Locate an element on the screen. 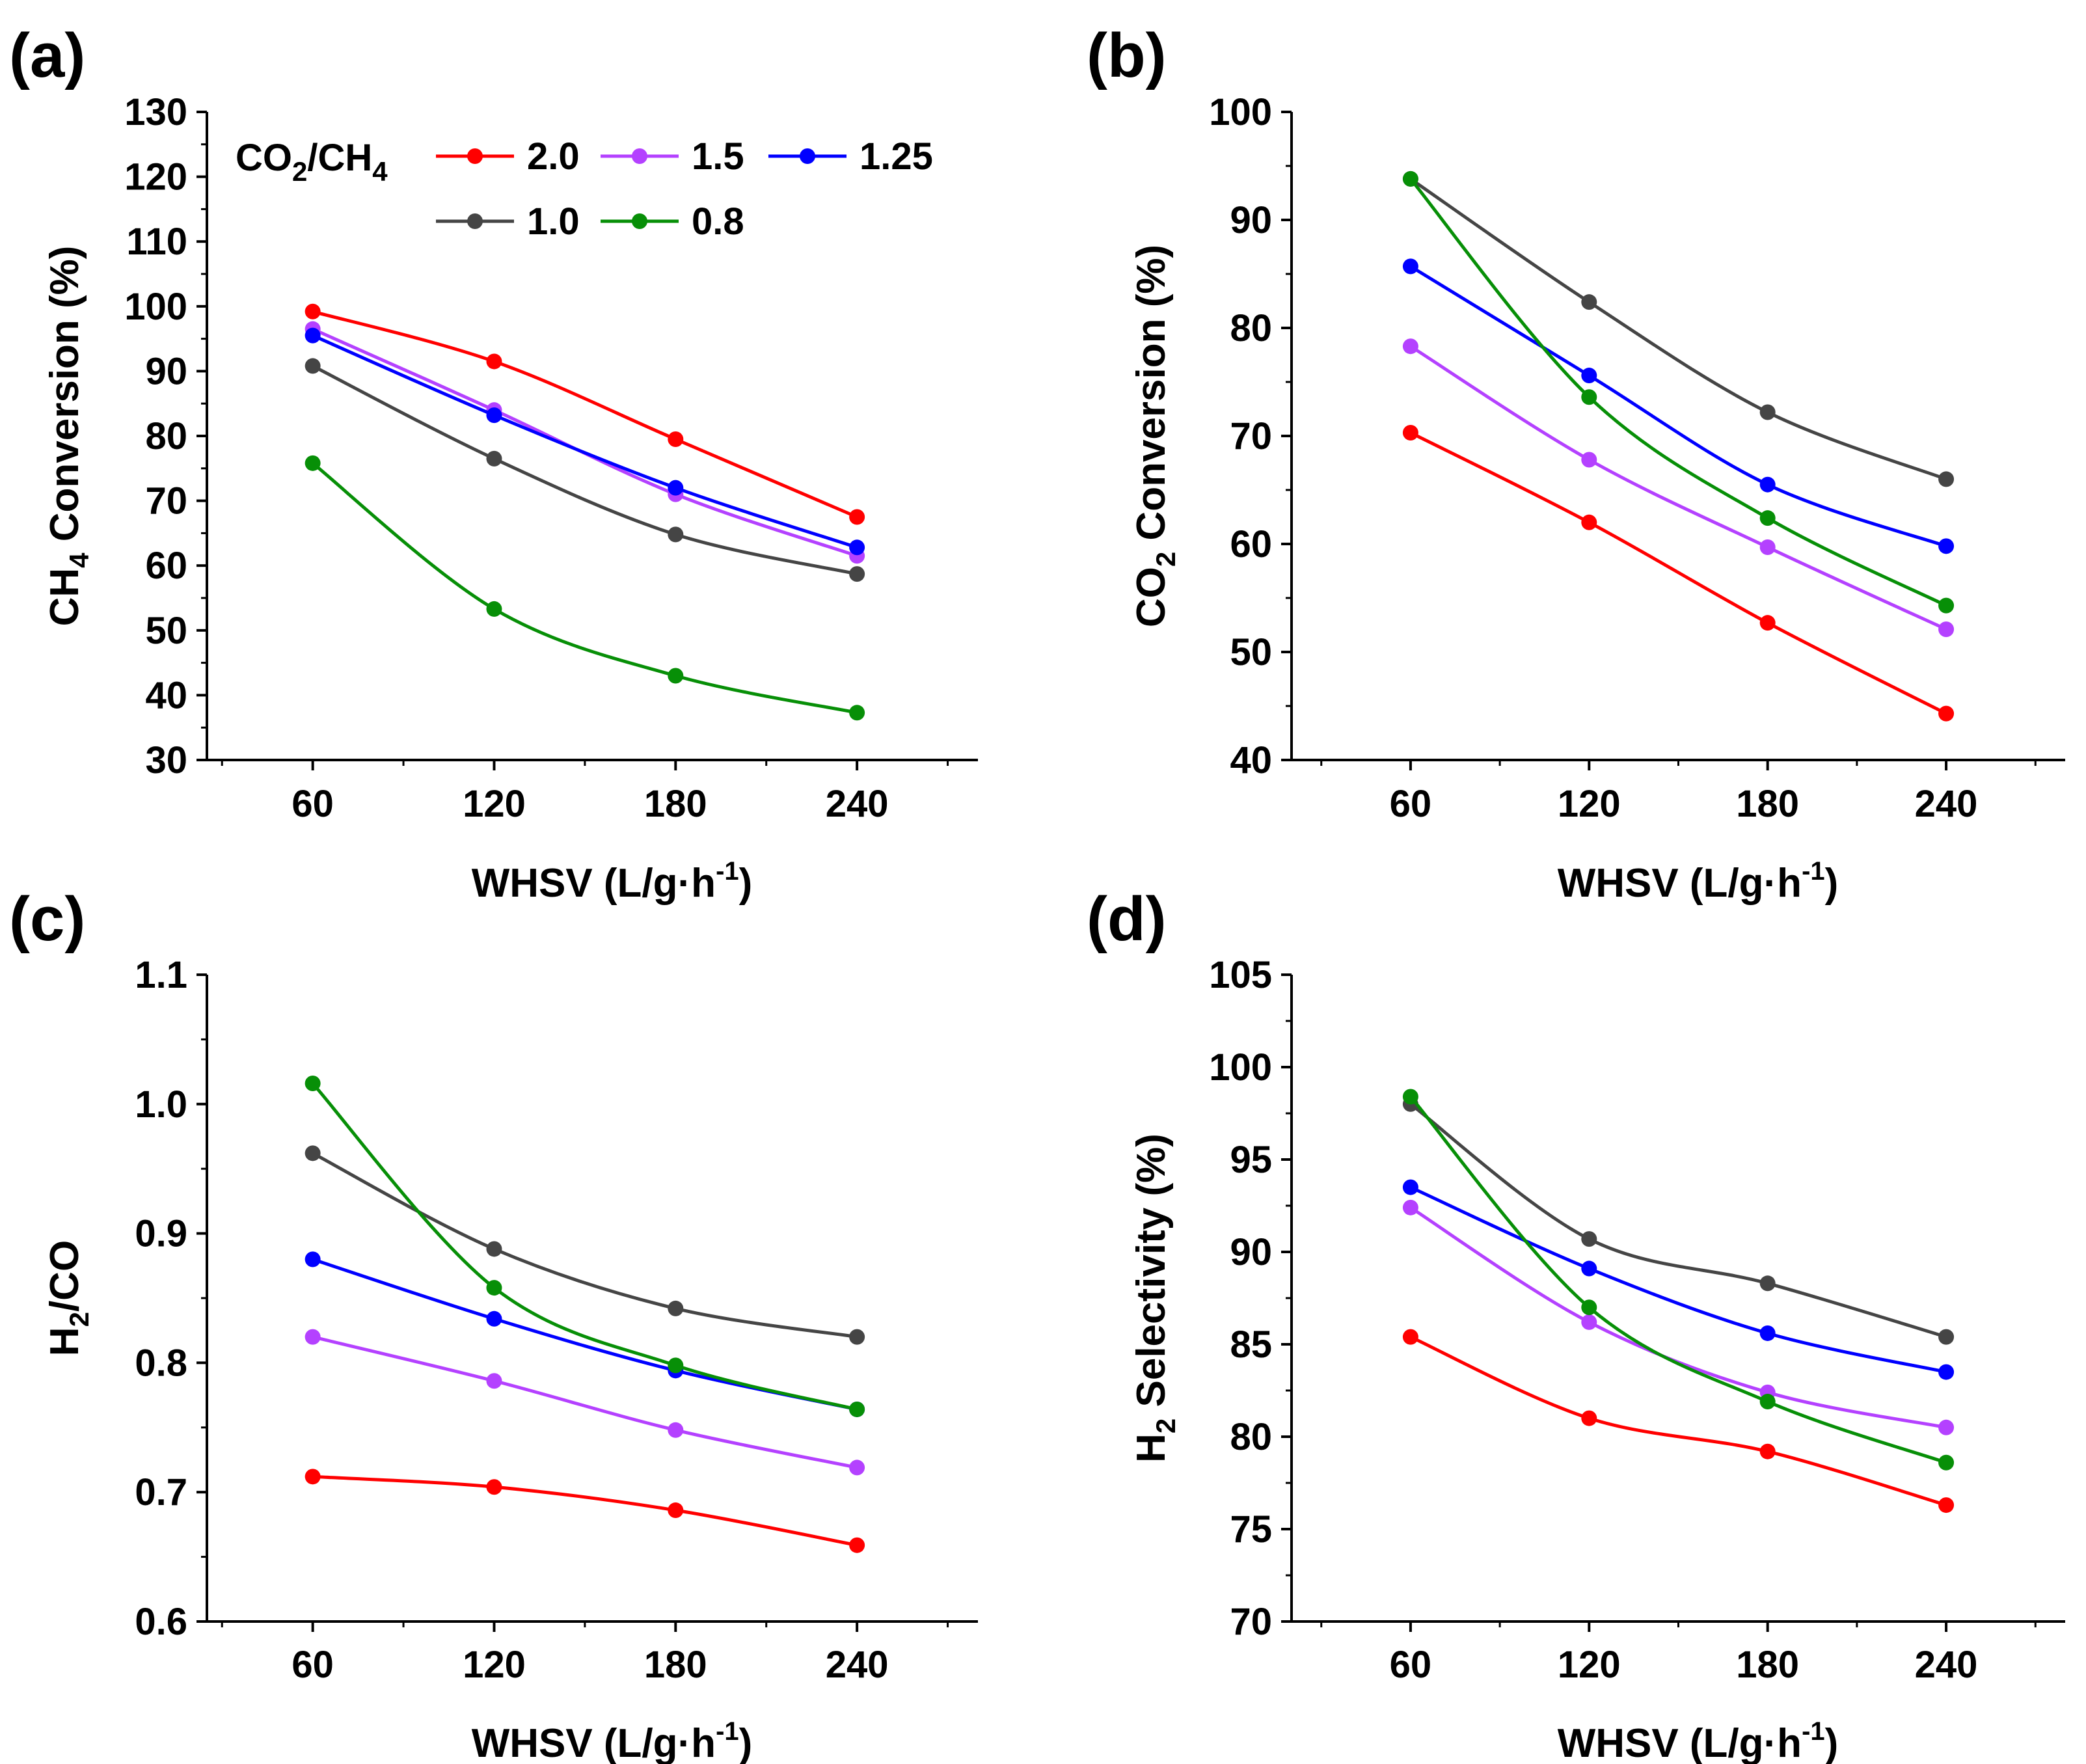  y-tick-label: 60 is located at coordinates (1251, 544).